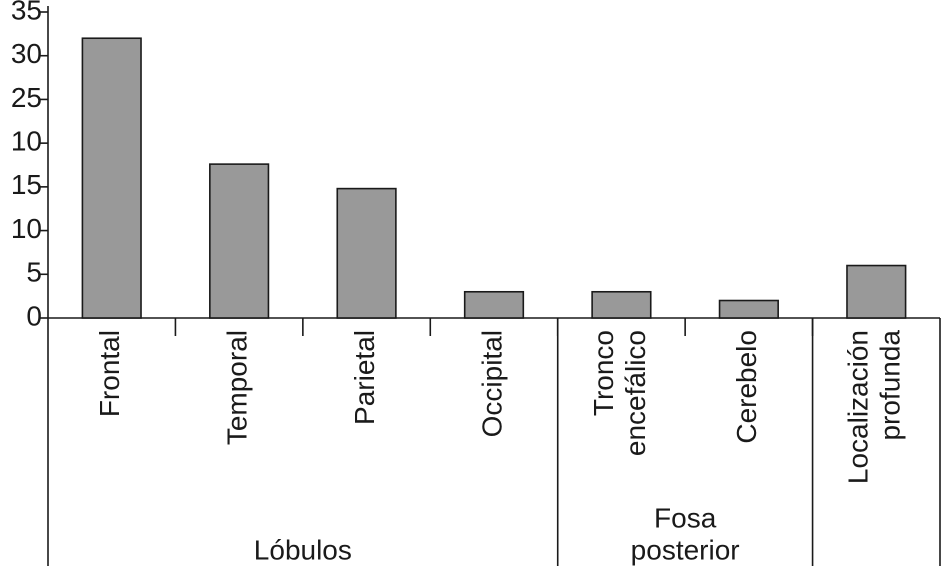 This screenshot has height=571, width=942. What do you see at coordinates (26, 53) in the screenshot?
I see `y-tick-label: 30` at bounding box center [26, 53].